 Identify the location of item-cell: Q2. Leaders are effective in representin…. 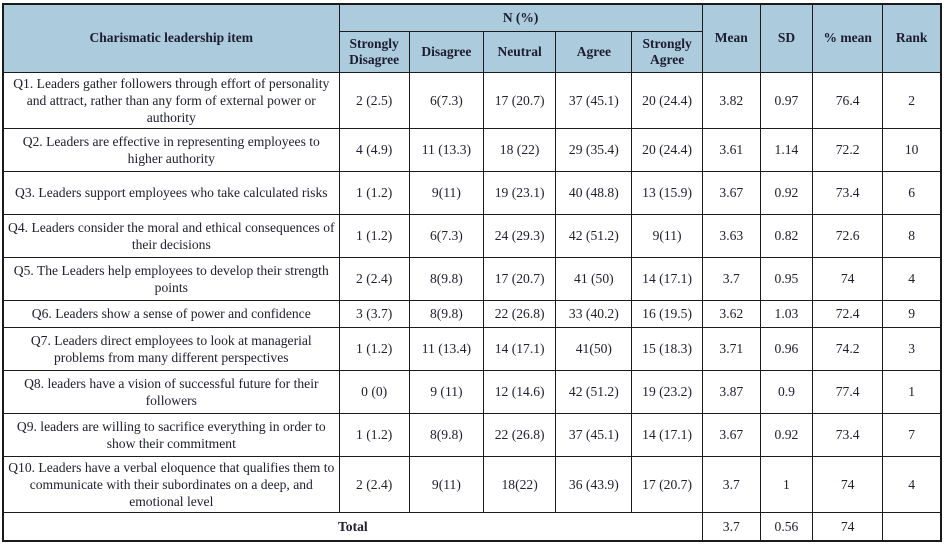
(171, 149).